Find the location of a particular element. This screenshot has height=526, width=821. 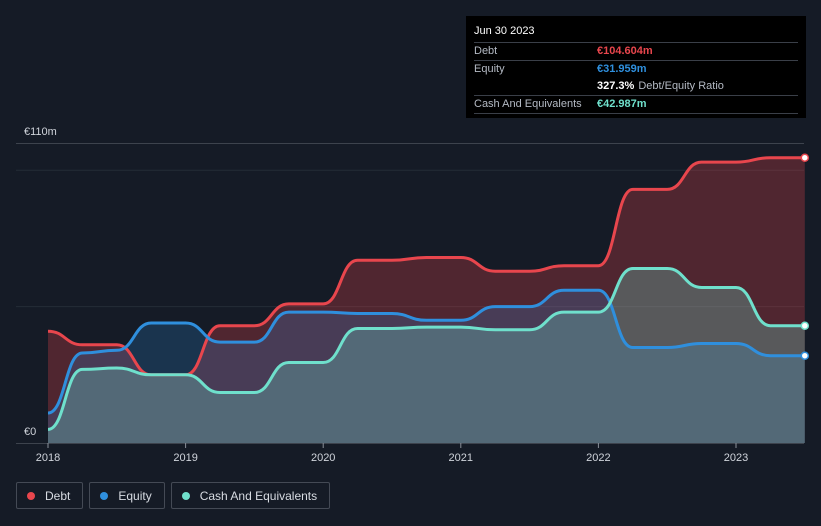

tooltip-cash-label: Cash And Equivalents is located at coordinates (528, 104).